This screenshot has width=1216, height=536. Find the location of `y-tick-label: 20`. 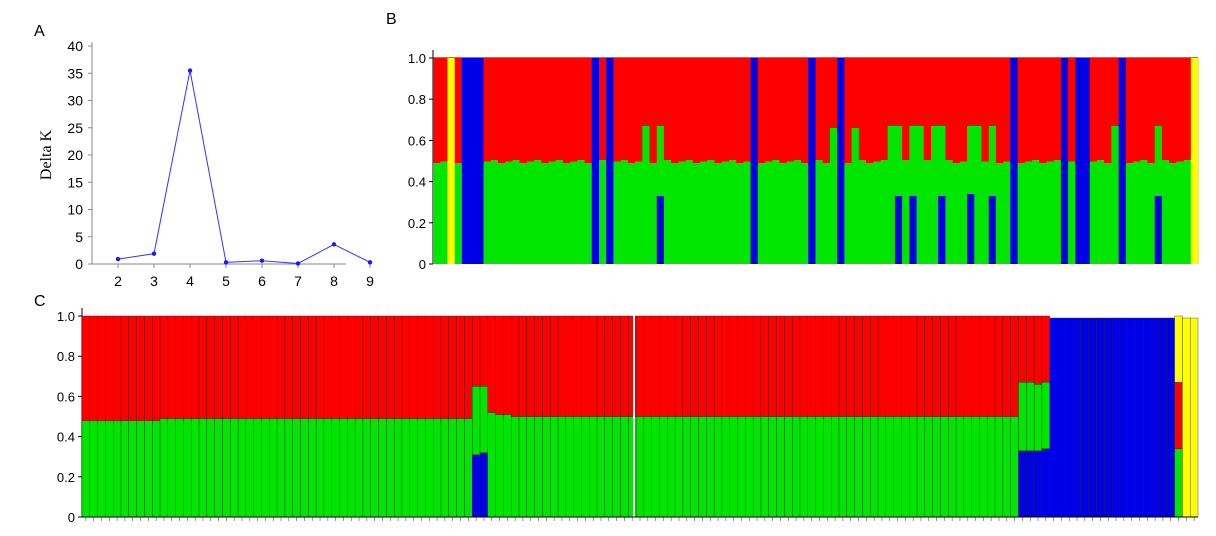

y-tick-label: 20 is located at coordinates (75, 155).